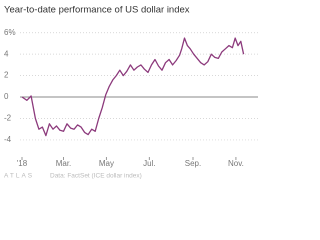 The image size is (320, 240). Describe the element at coordinates (10, 32) in the screenshot. I see `y-tick-label: 6%` at that location.